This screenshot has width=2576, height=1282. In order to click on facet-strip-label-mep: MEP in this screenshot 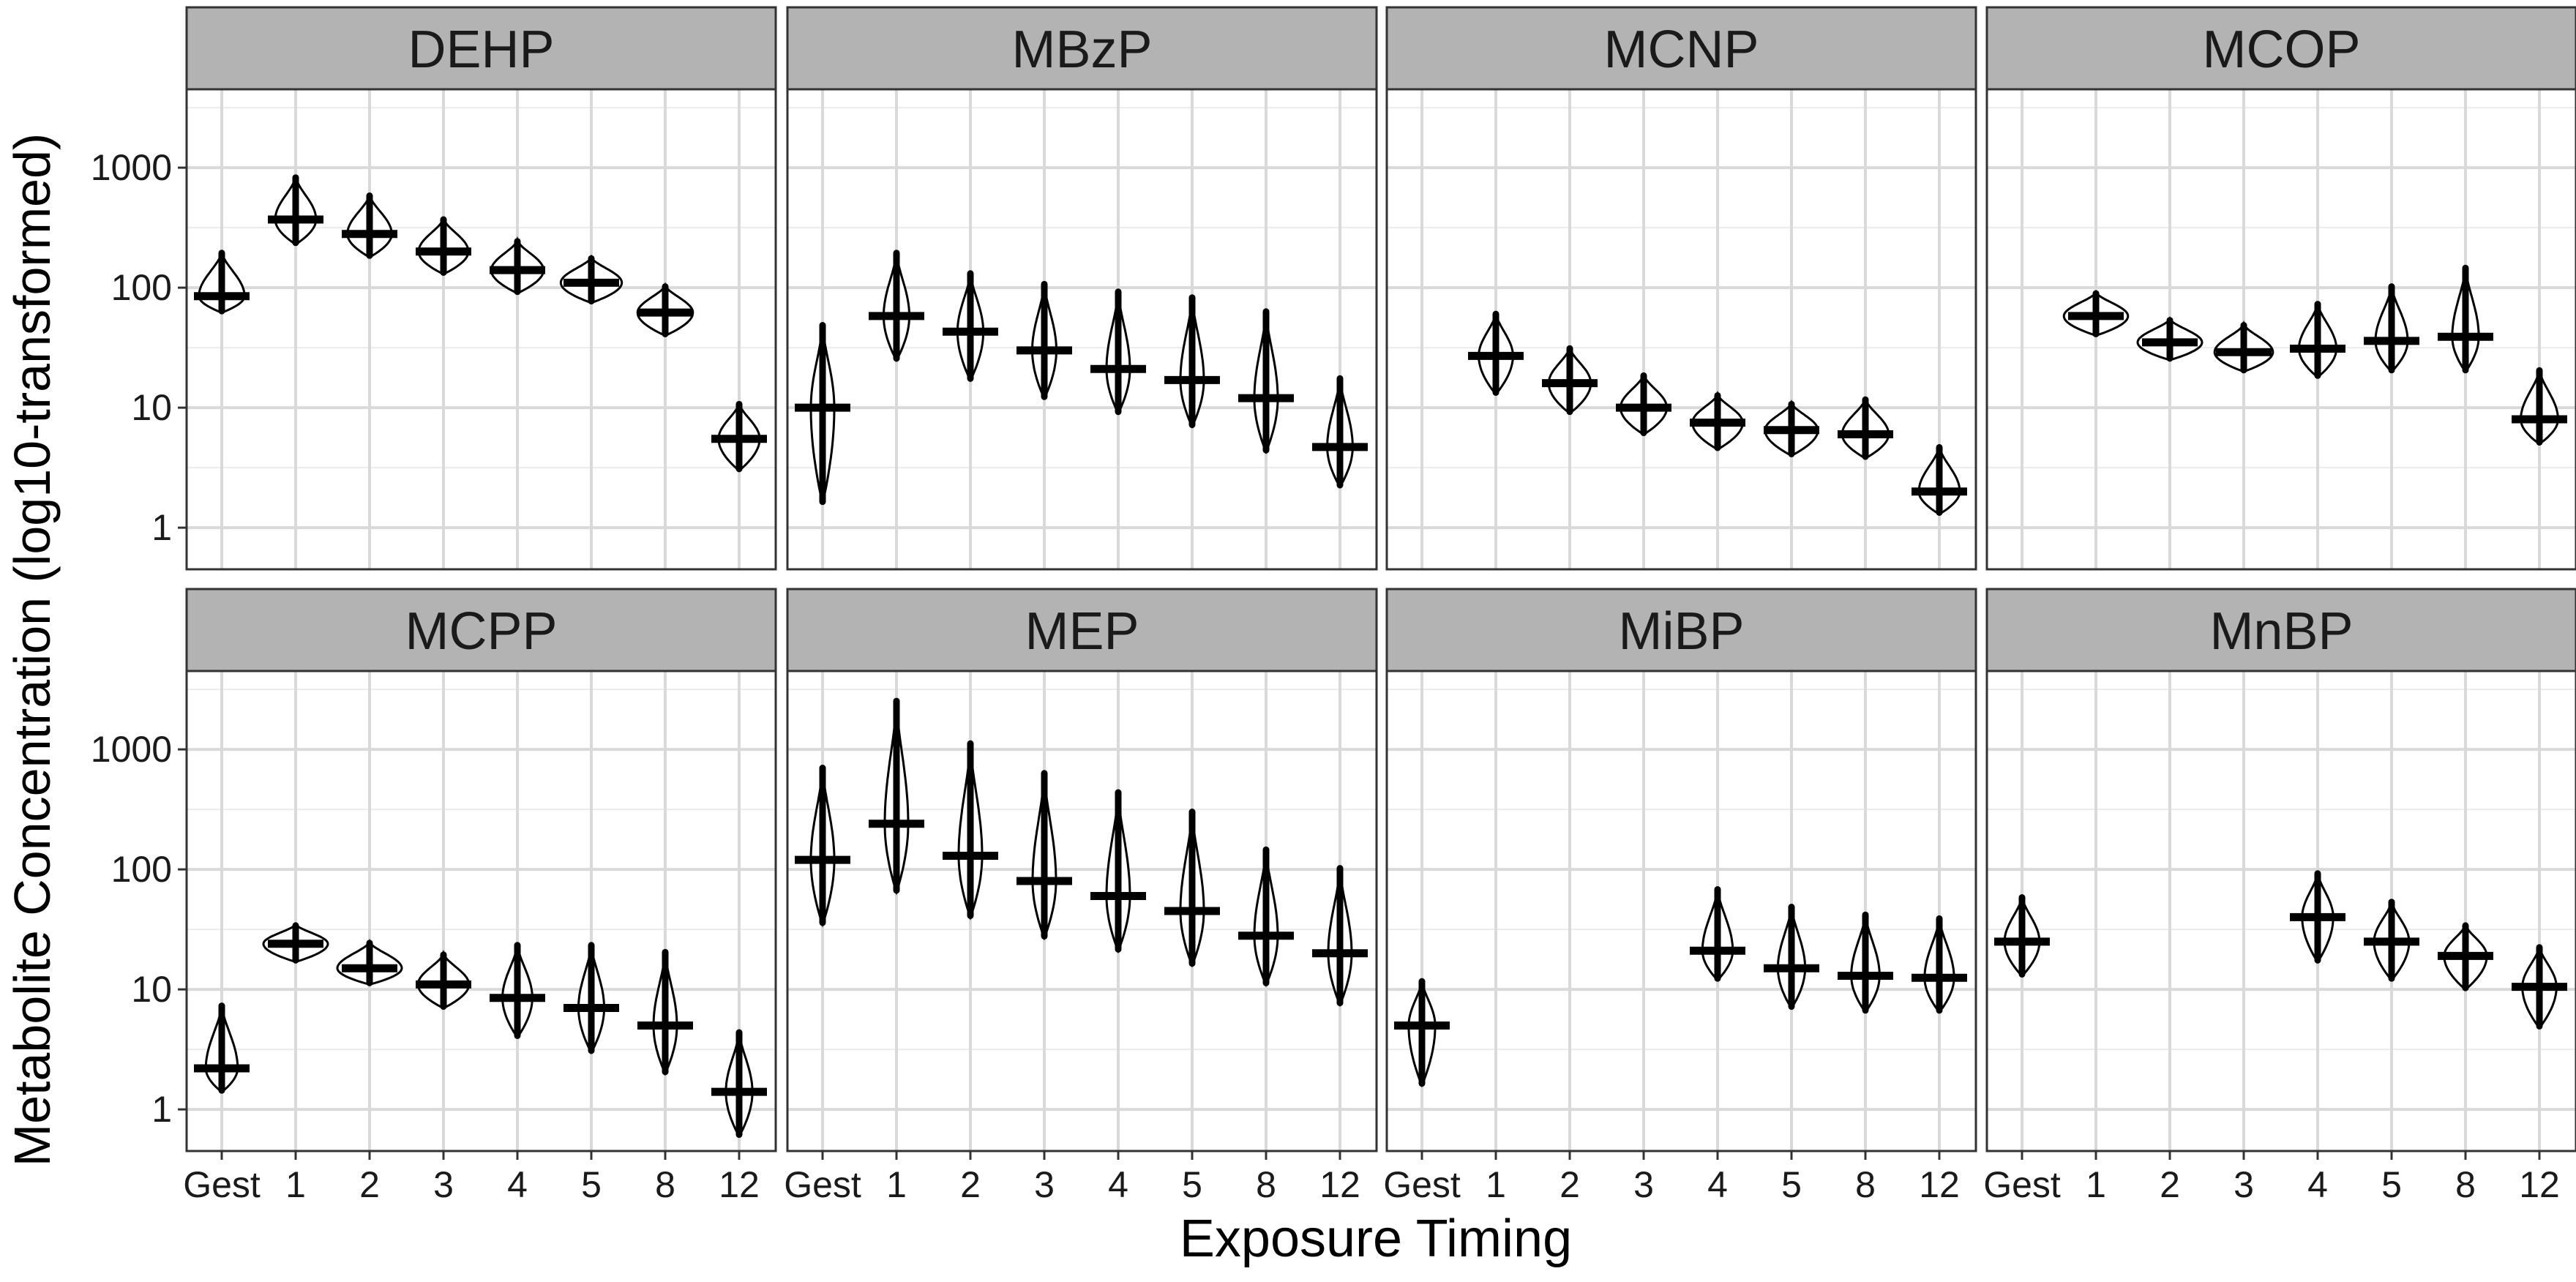, I will do `click(1082, 631)`.